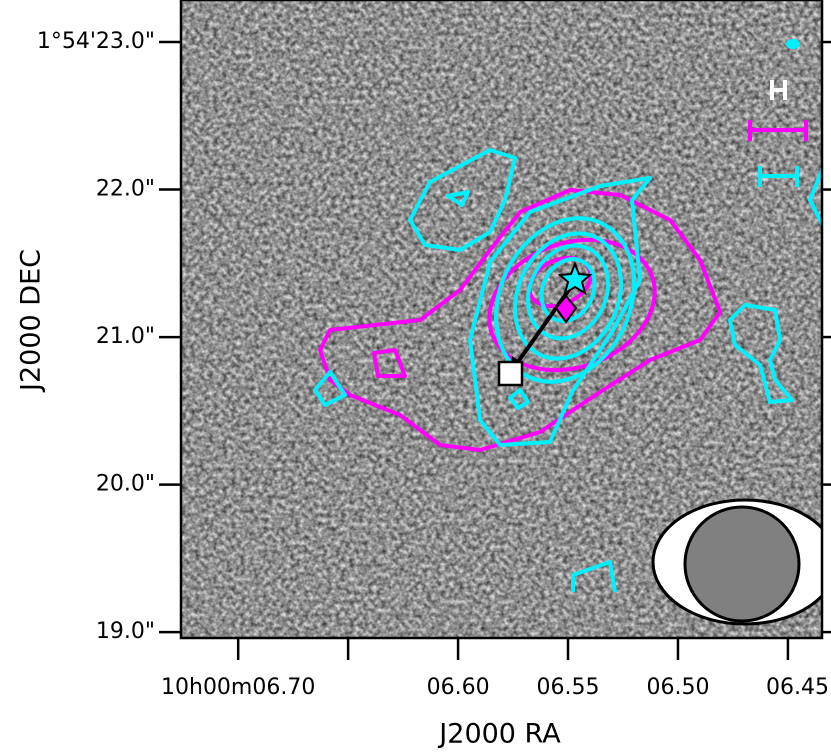 This screenshot has width=831, height=752. What do you see at coordinates (125, 336) in the screenshot?
I see `y-tick-label: 21.0"` at bounding box center [125, 336].